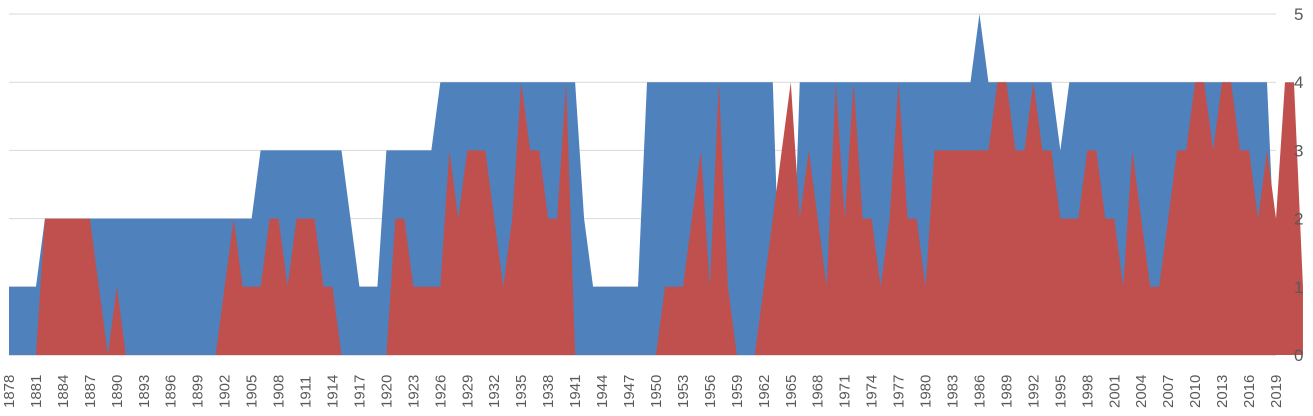  I want to click on x-tick-label: 1974, so click(872, 391).